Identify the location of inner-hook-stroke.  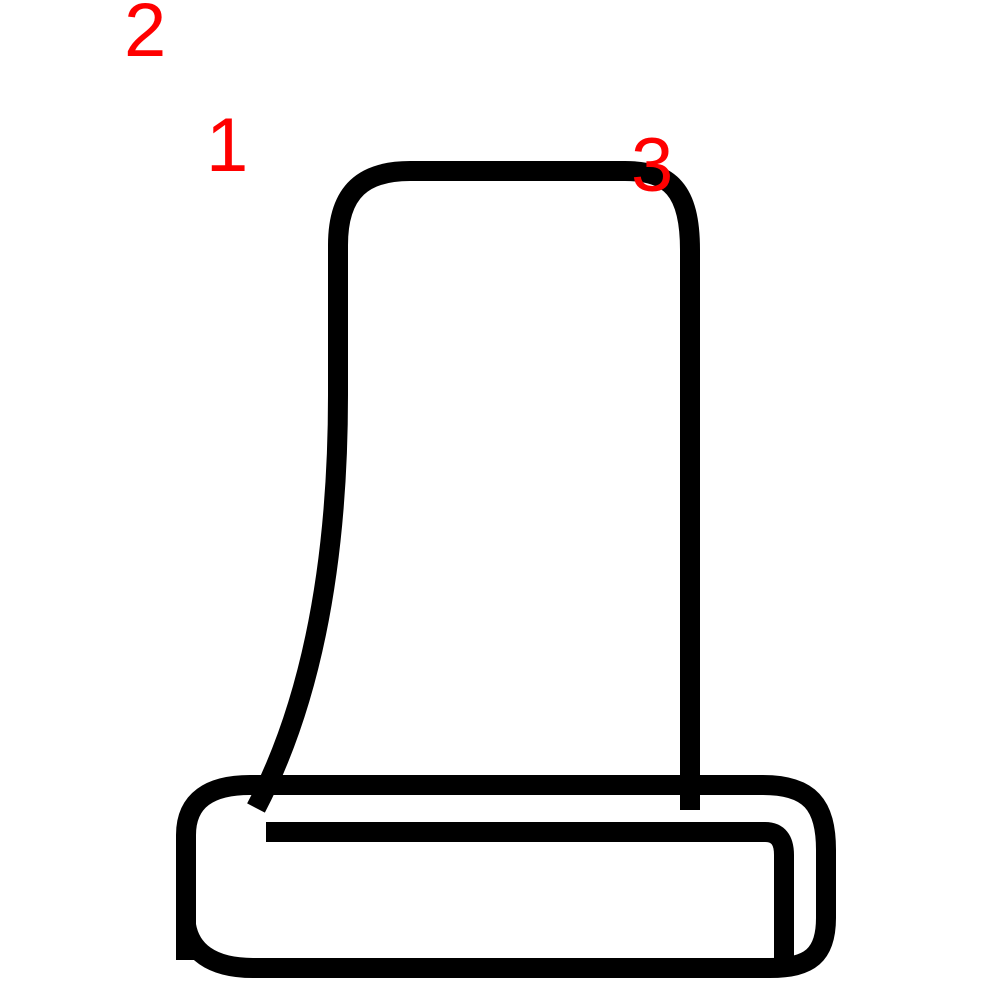
(530, 891).